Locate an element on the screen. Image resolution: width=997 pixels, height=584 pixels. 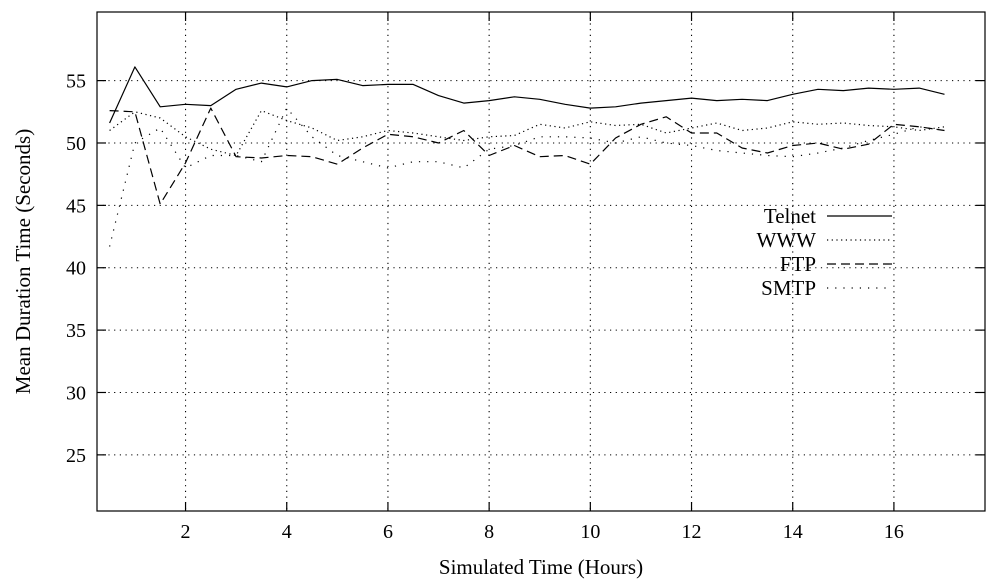
y-tick-label: 25 is located at coordinates (76, 456).